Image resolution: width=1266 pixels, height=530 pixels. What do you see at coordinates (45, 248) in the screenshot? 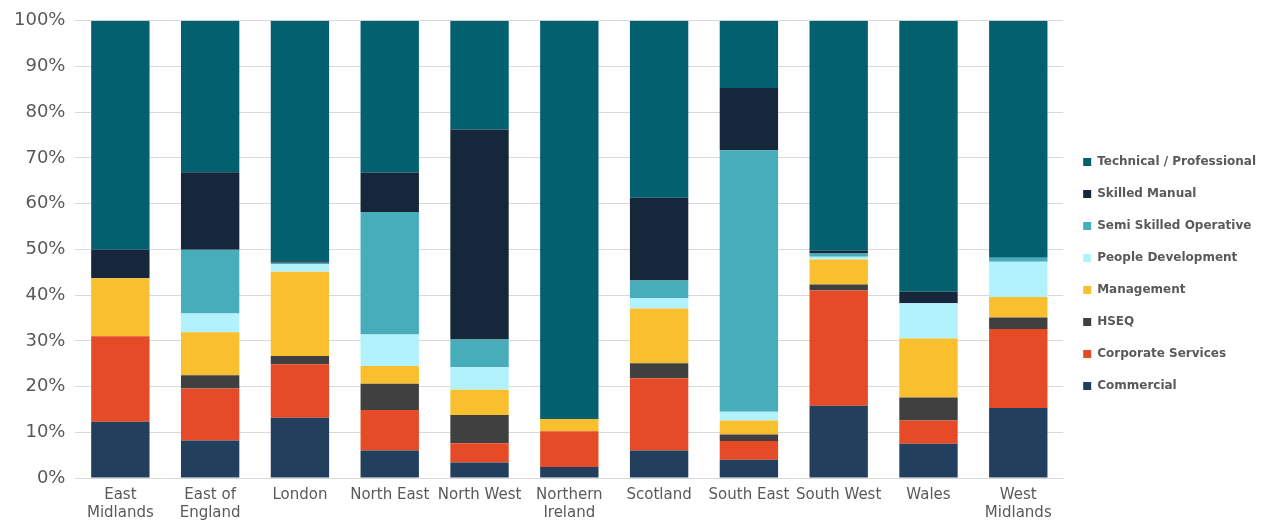
I see `y-tick-label: 50%` at bounding box center [45, 248].